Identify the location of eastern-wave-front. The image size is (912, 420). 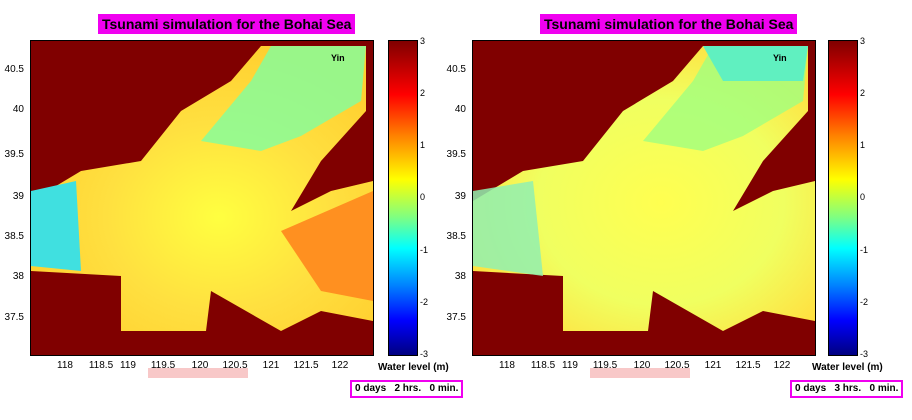
(327, 246).